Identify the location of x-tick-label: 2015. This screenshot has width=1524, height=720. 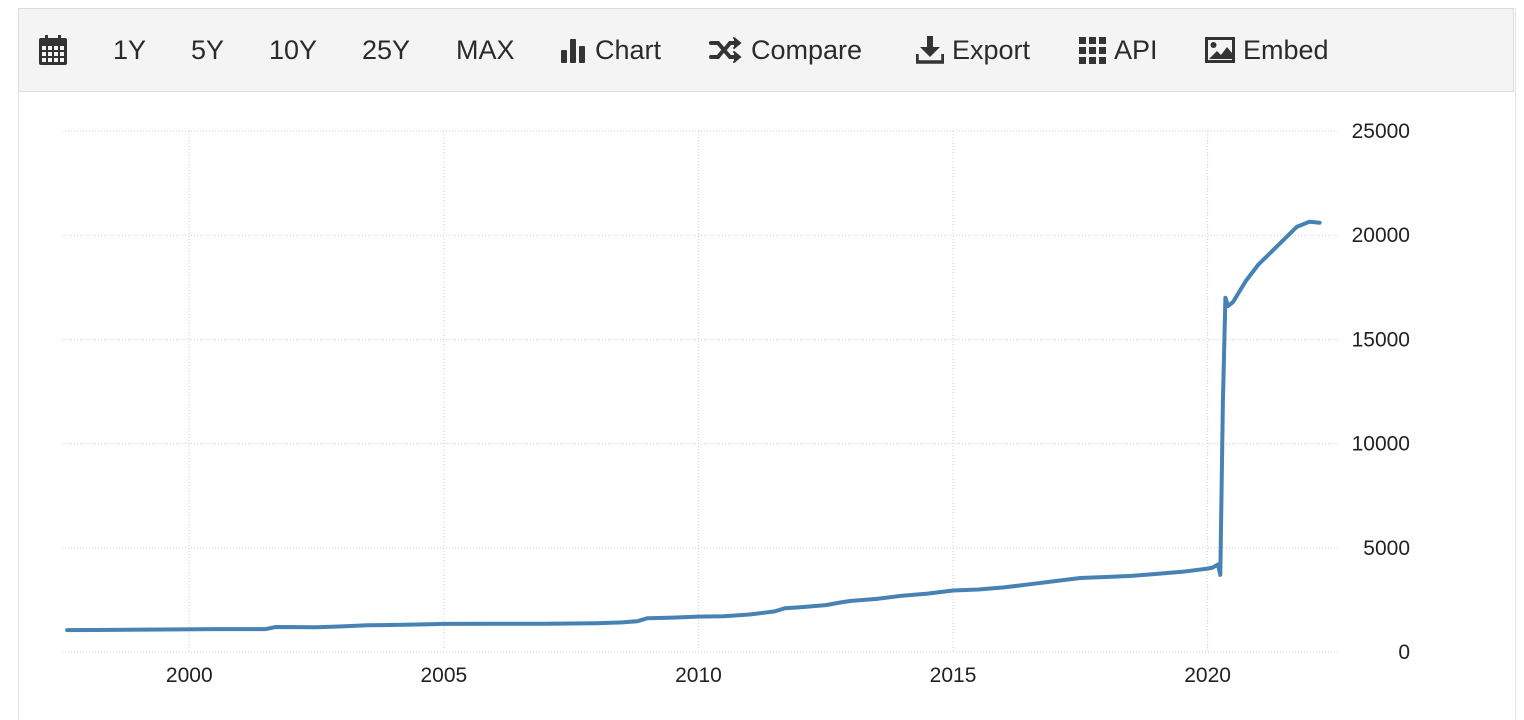
(953, 675).